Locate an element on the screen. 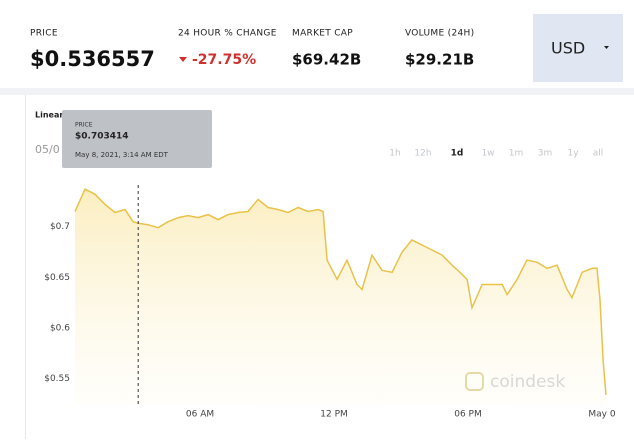  currency: USD is located at coordinates (568, 48).